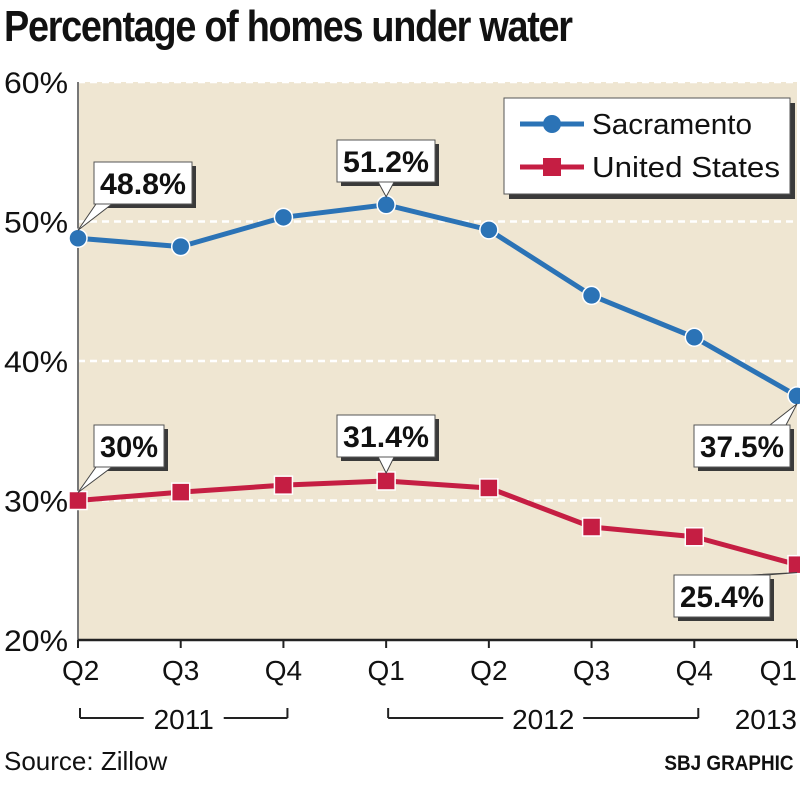  I want to click on value-callout: 51.2%, so click(387, 168).